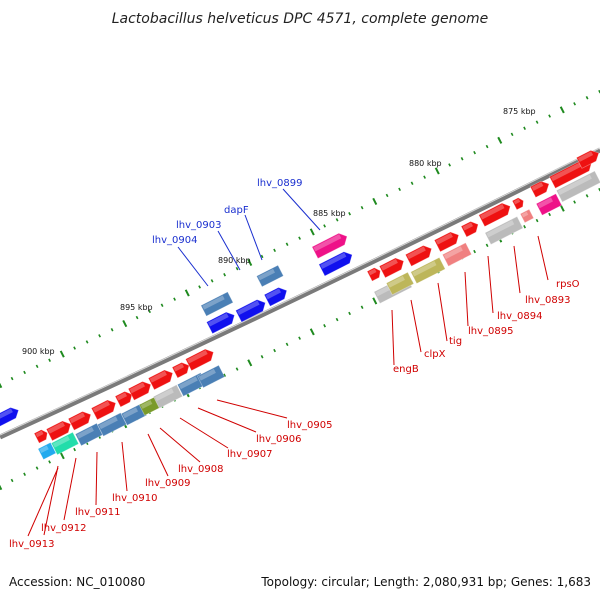 Image resolution: width=600 pixels, height=600 pixels. I want to click on gene-label-lhv_0910: lhv_0910, so click(134, 498).